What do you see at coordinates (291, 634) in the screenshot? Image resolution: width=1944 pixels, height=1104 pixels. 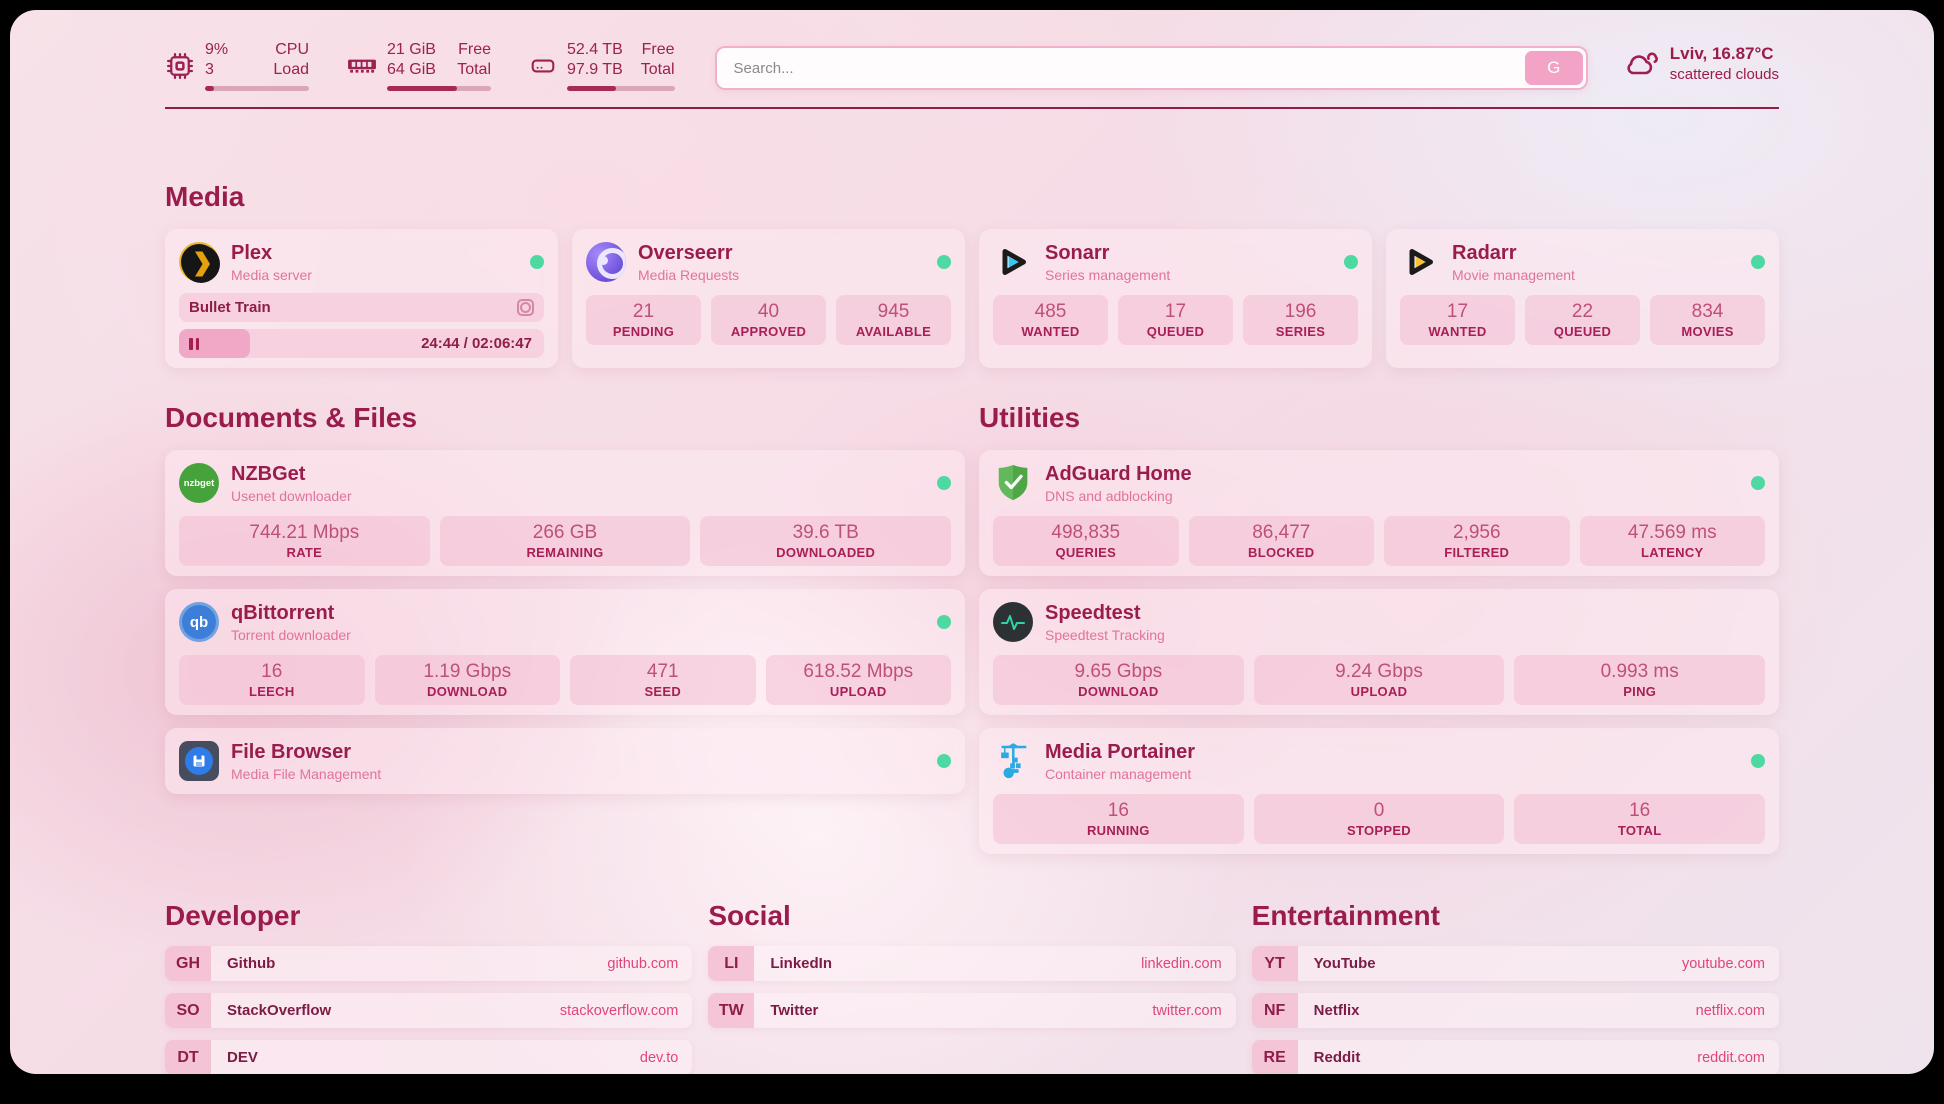 I see `app-desc: Torrent downloader` at bounding box center [291, 634].